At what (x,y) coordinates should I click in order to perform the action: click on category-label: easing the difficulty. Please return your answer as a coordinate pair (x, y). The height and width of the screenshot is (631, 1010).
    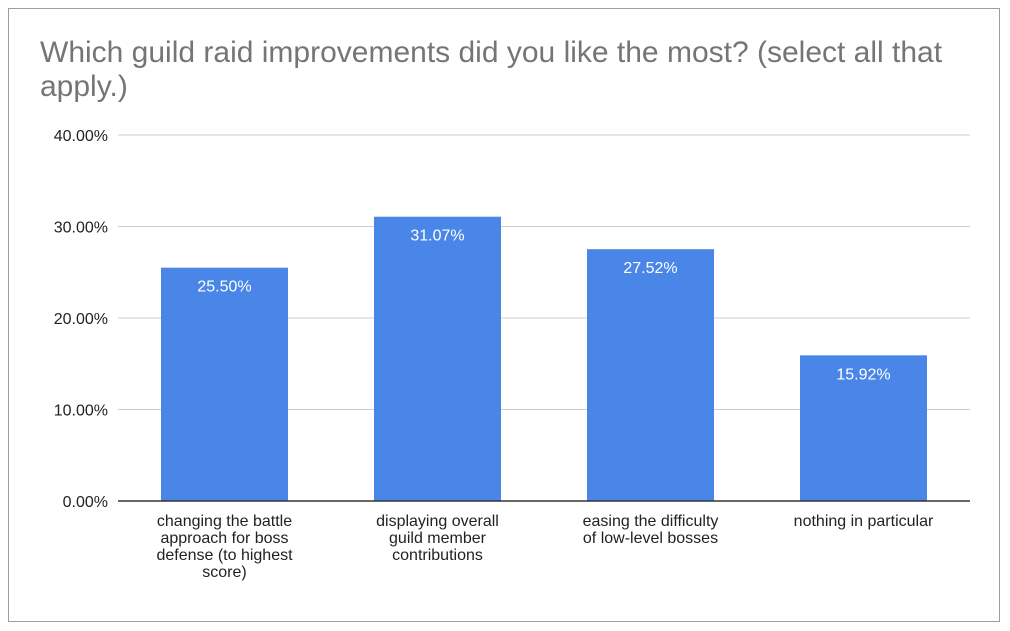
    Looking at the image, I should click on (651, 521).